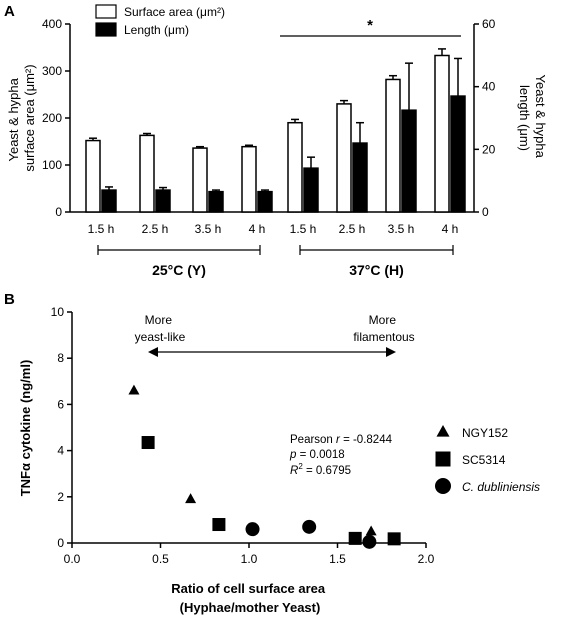 The height and width of the screenshot is (620, 561). What do you see at coordinates (338, 440) in the screenshot?
I see `pearson-r-symbol: r` at bounding box center [338, 440].